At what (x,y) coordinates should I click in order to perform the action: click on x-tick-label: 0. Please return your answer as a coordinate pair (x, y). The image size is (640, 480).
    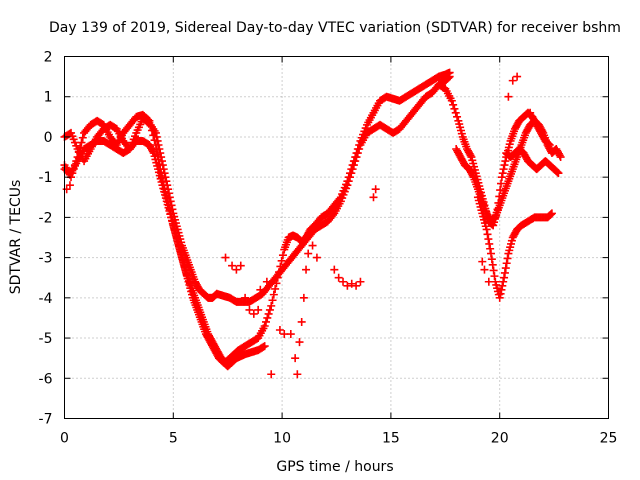
    Looking at the image, I should click on (64, 439).